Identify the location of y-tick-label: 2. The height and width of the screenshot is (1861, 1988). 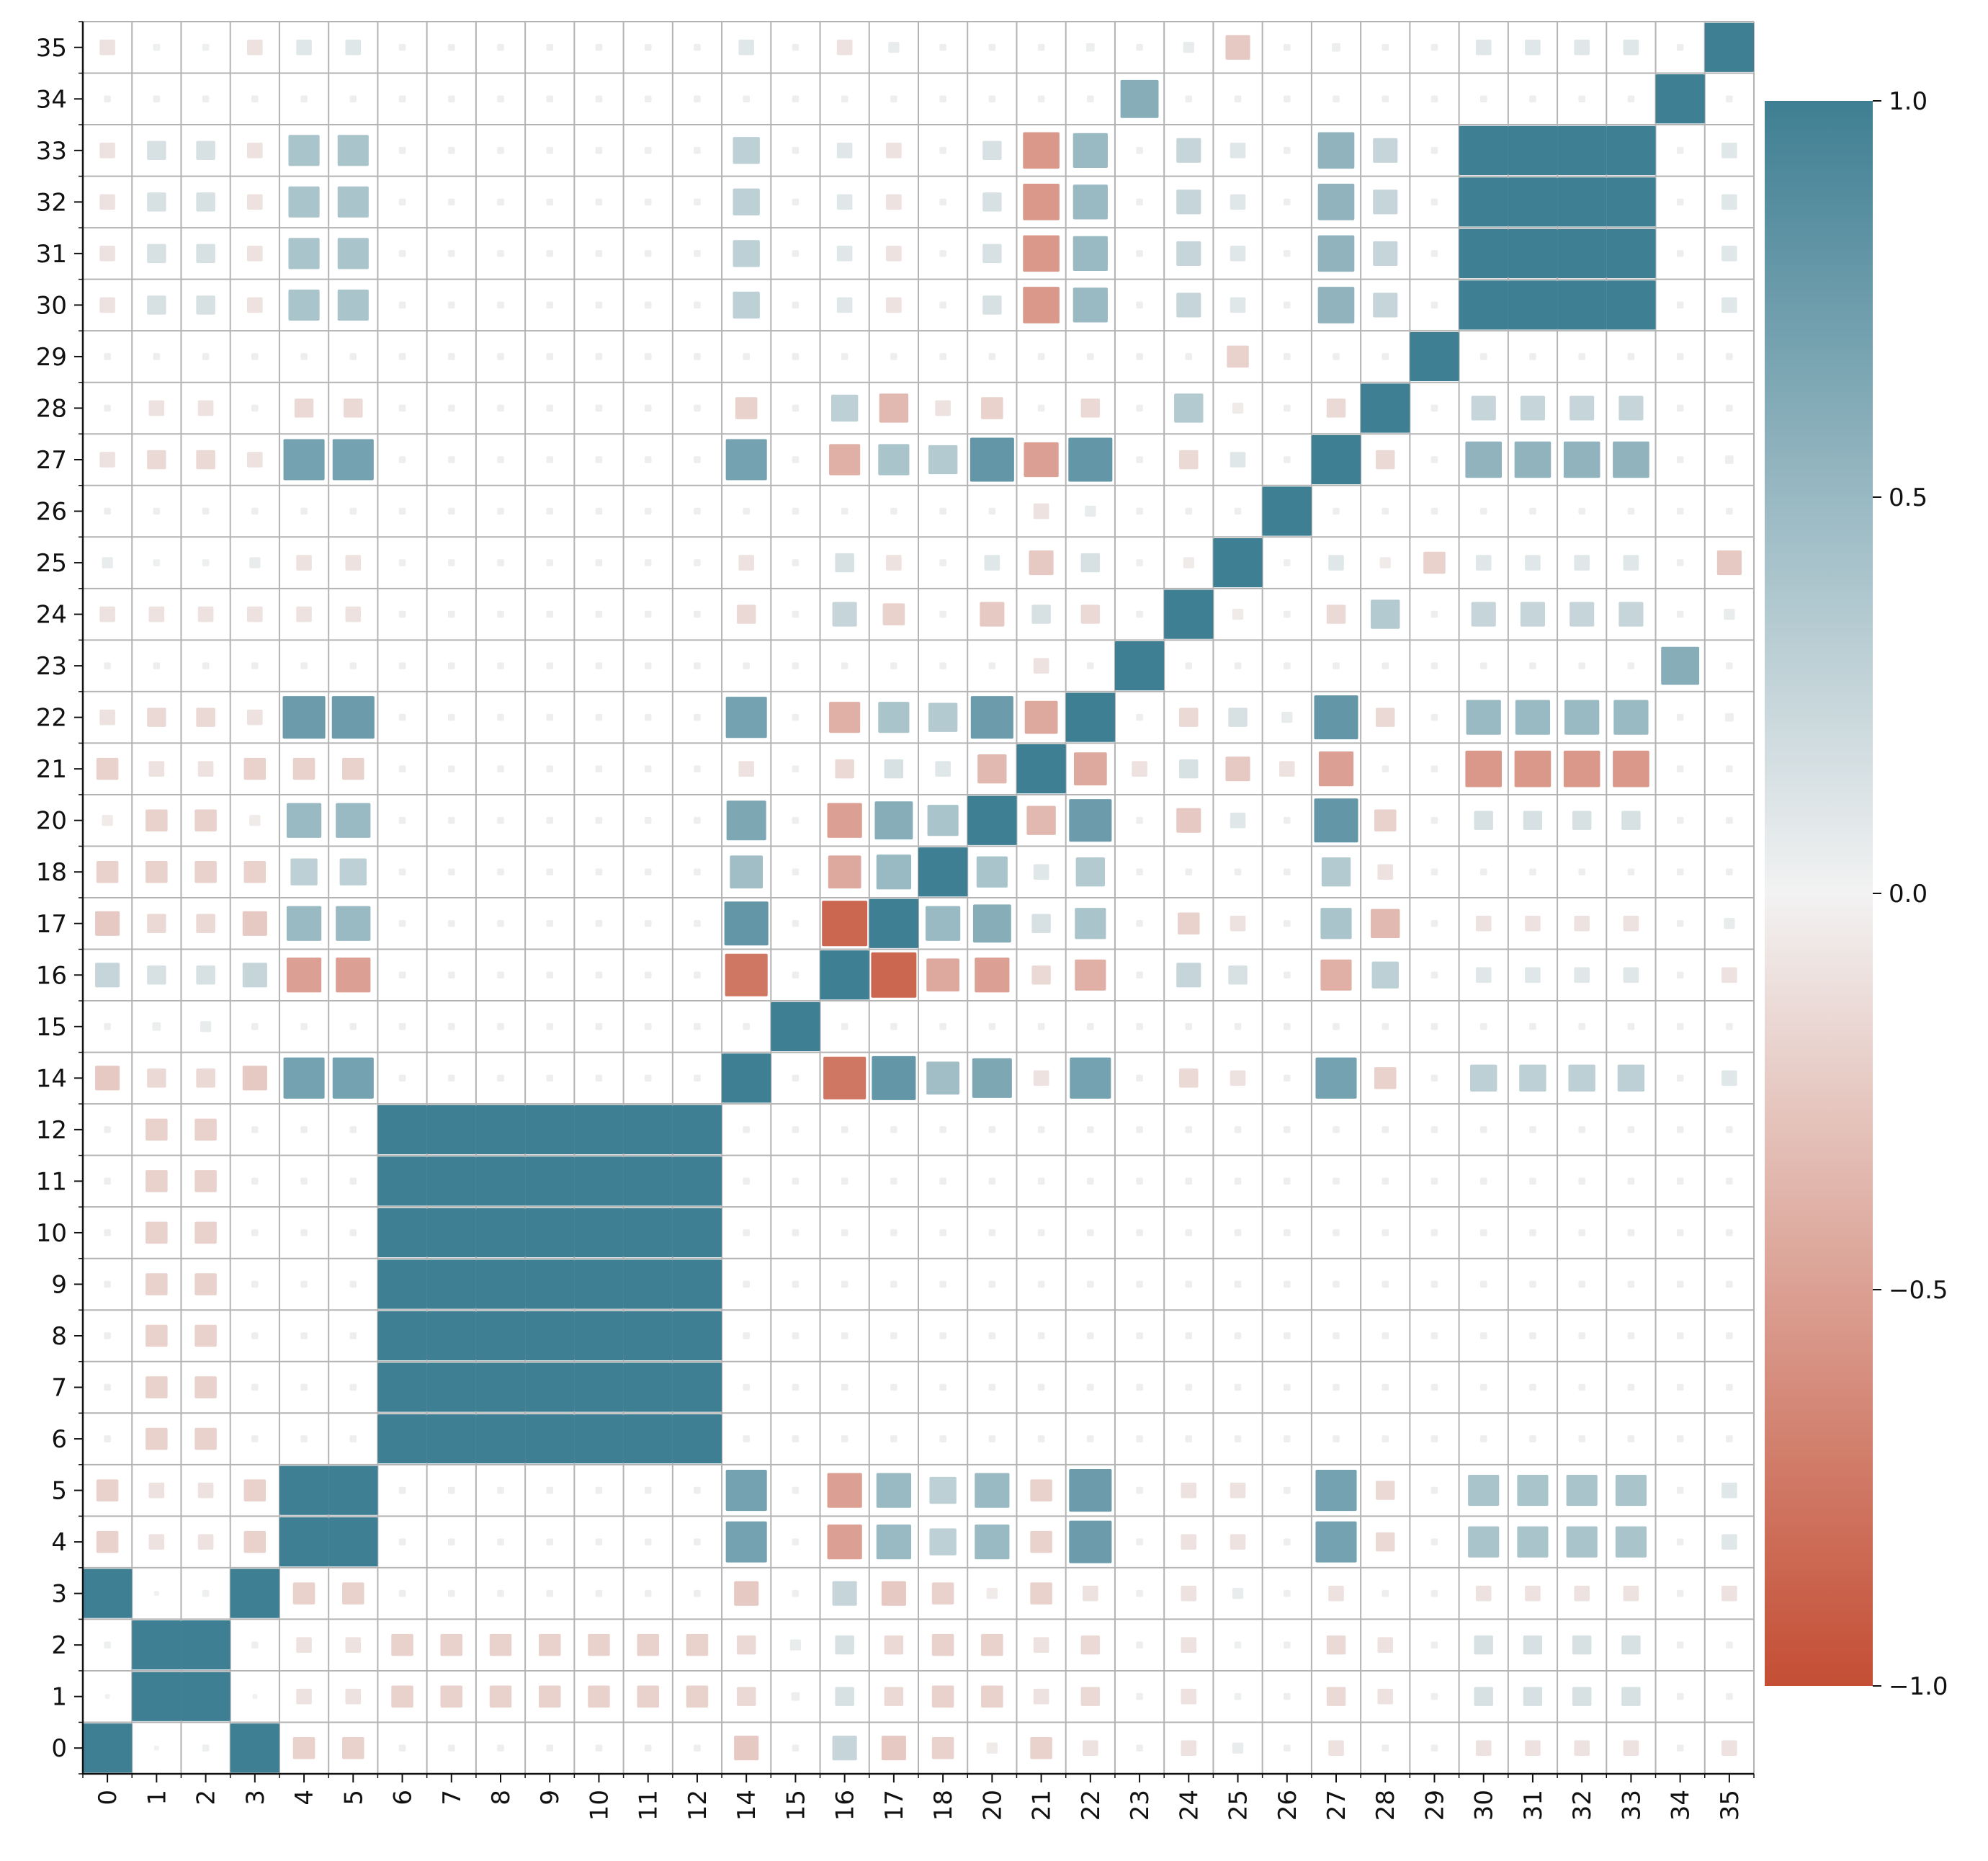
(59, 1645).